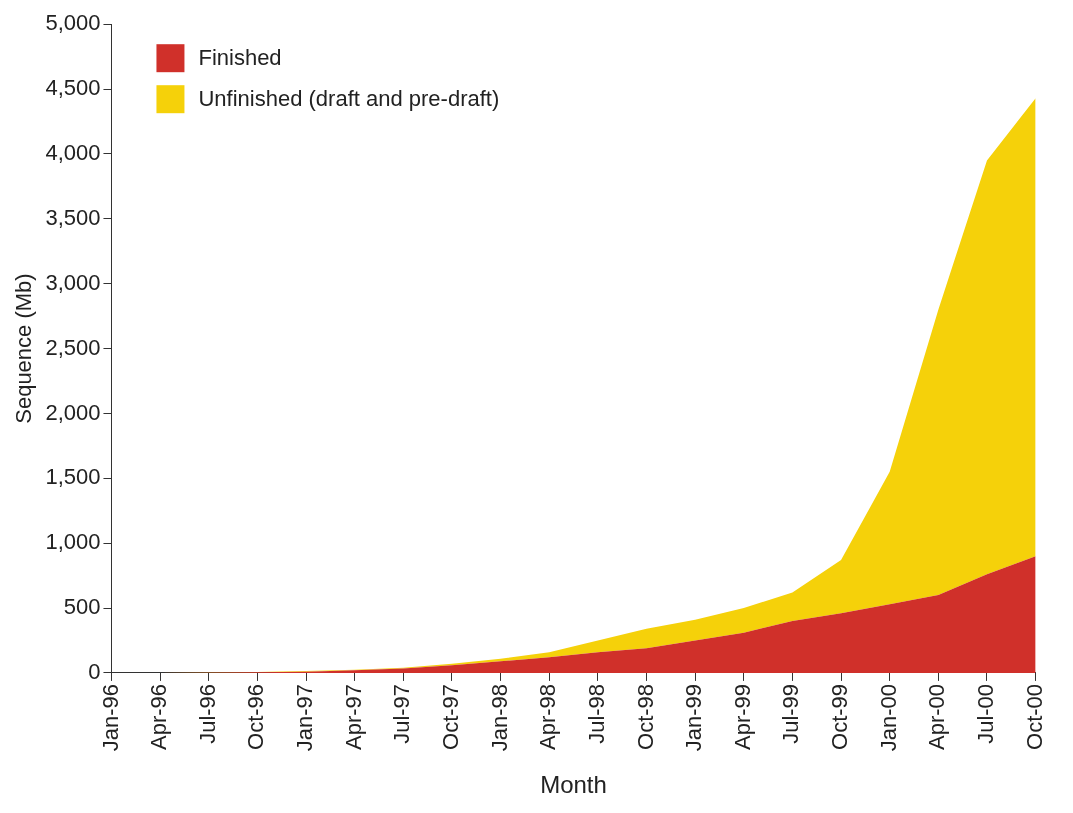 Image resolution: width=1073 pixels, height=813 pixels. What do you see at coordinates (73, 347) in the screenshot?
I see `y-tick-label: 2,500` at bounding box center [73, 347].